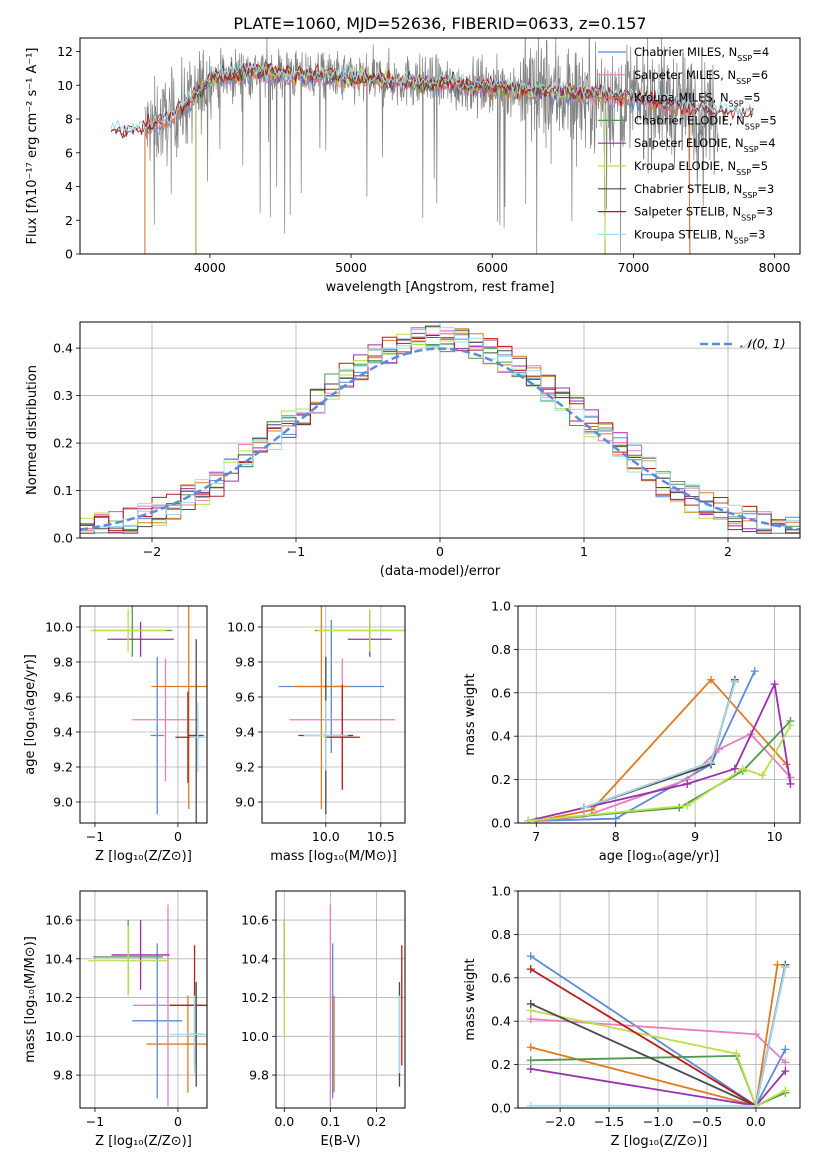 The image size is (819, 1170). I want to click on weight-line-chabrier_miles, so click(646, 746).